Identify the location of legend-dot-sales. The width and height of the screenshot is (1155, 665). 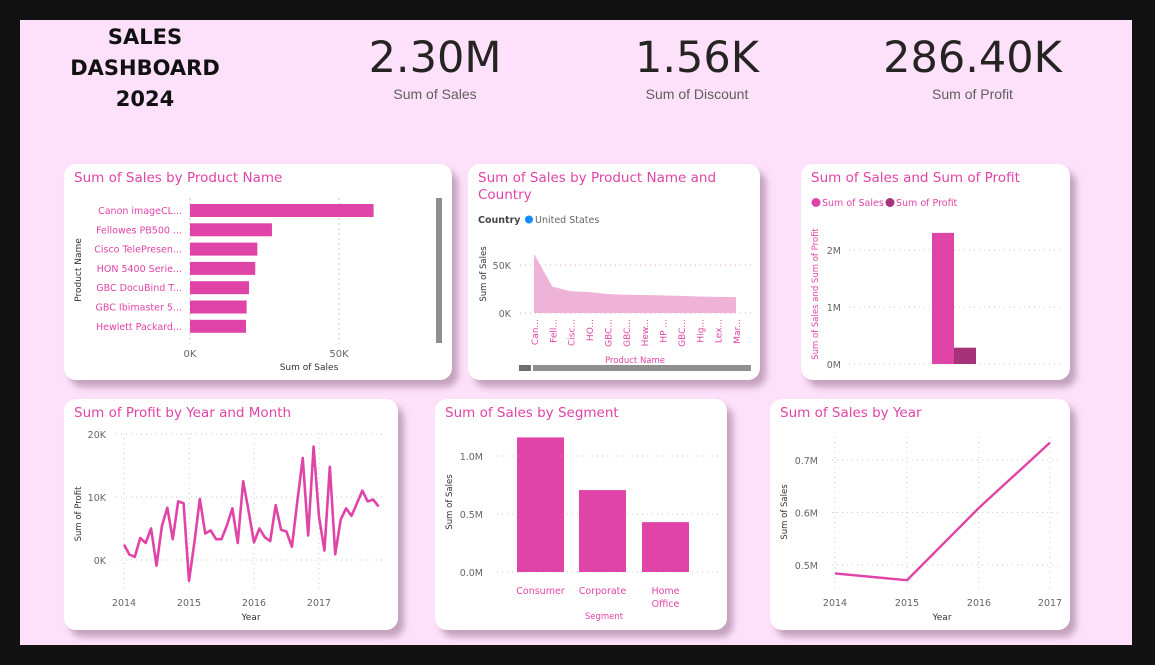
(816, 202).